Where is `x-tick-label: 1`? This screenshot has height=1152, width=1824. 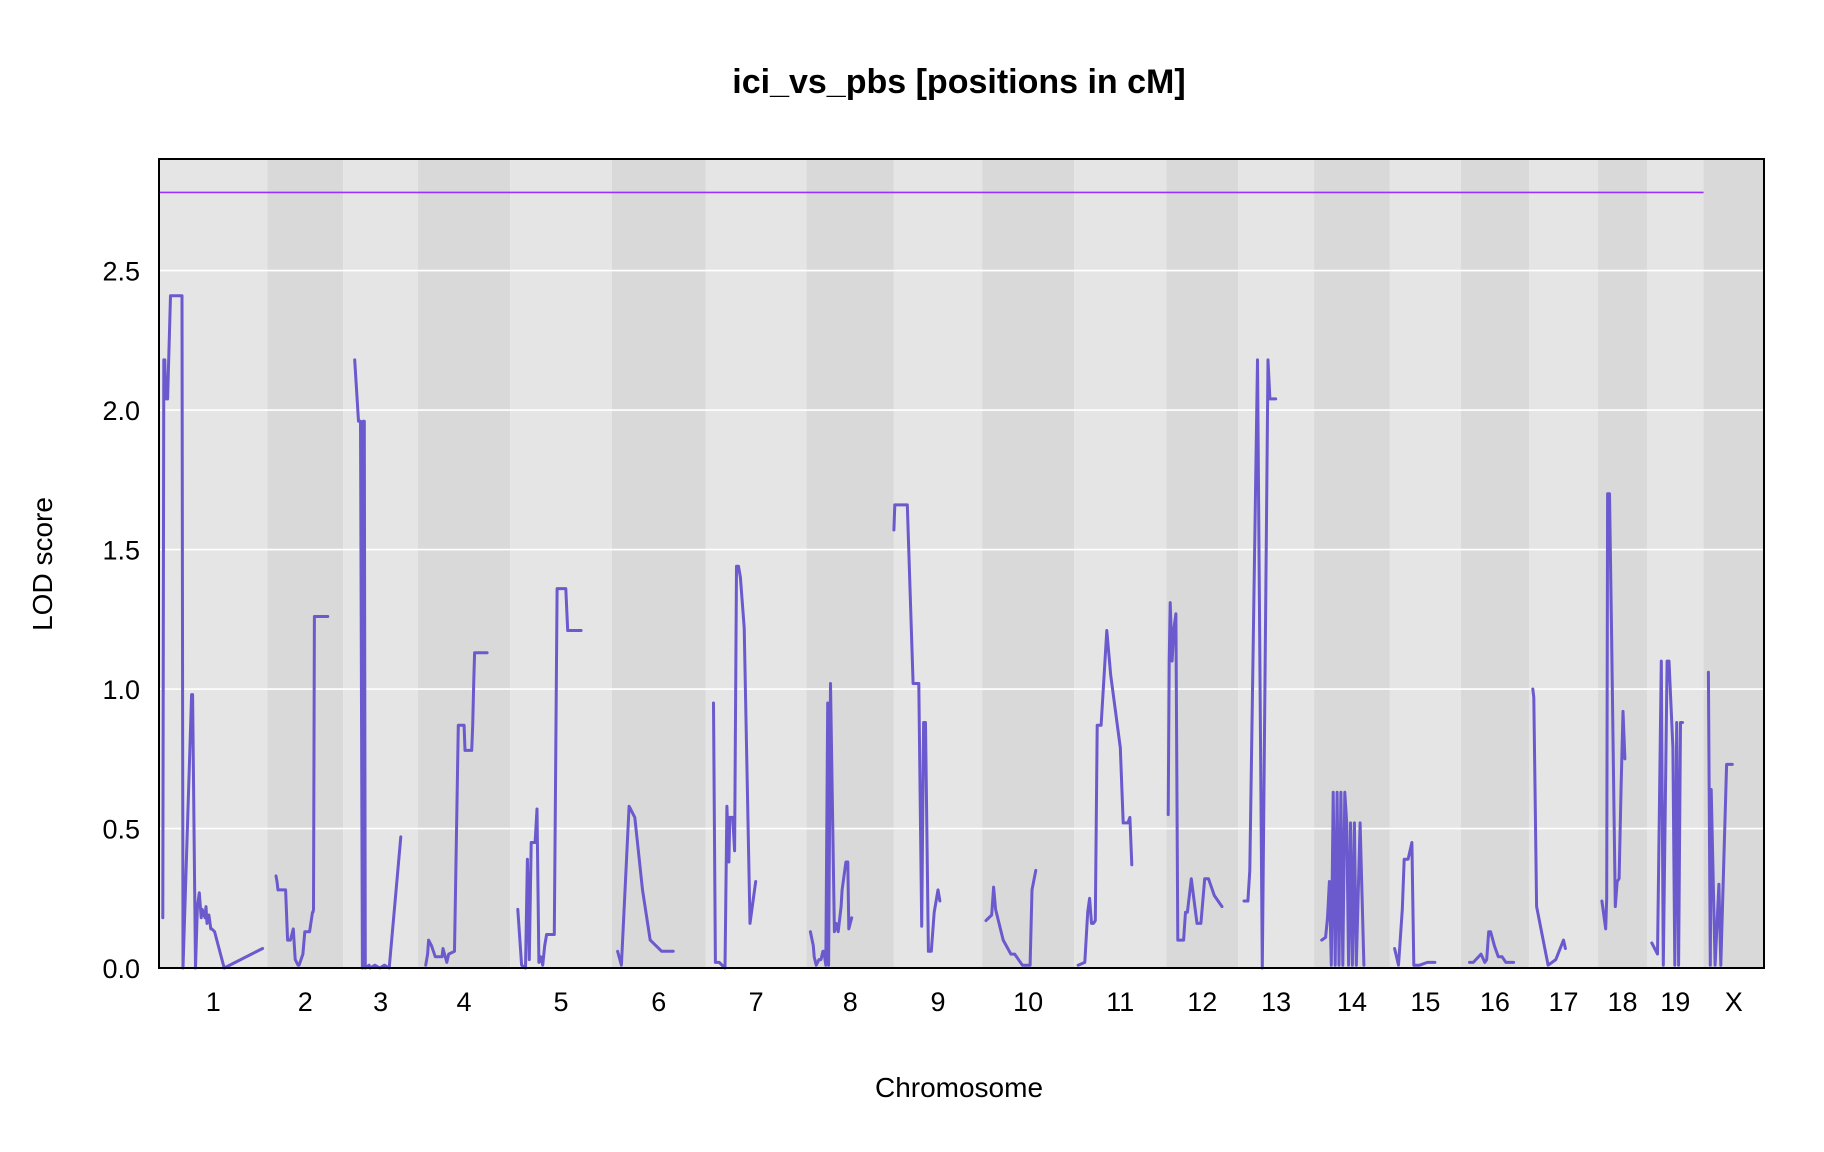 x-tick-label: 1 is located at coordinates (213, 1002).